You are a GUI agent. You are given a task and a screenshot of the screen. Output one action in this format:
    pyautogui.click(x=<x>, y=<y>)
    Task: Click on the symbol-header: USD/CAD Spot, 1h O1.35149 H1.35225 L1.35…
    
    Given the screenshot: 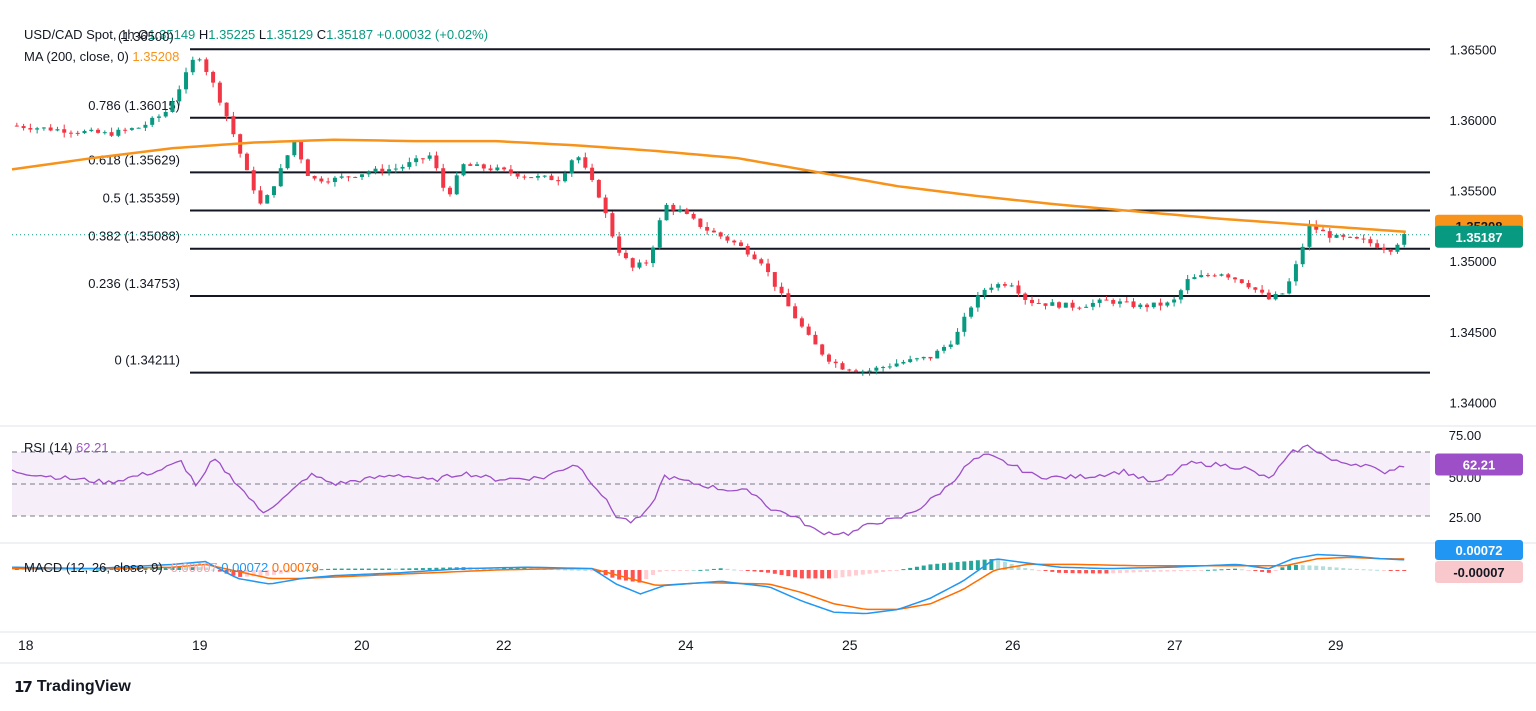 What is the action you would take?
    pyautogui.click(x=256, y=34)
    